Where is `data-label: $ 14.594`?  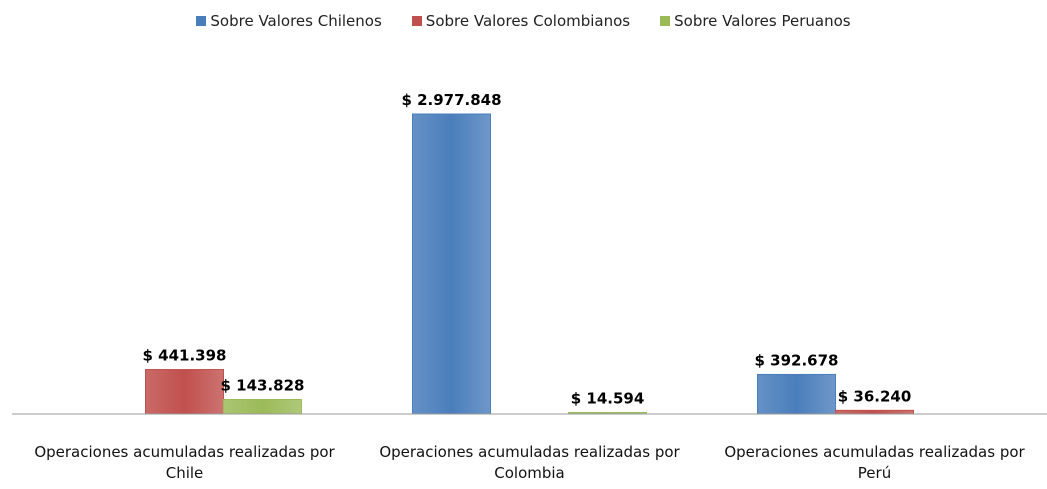 data-label: $ 14.594 is located at coordinates (608, 399).